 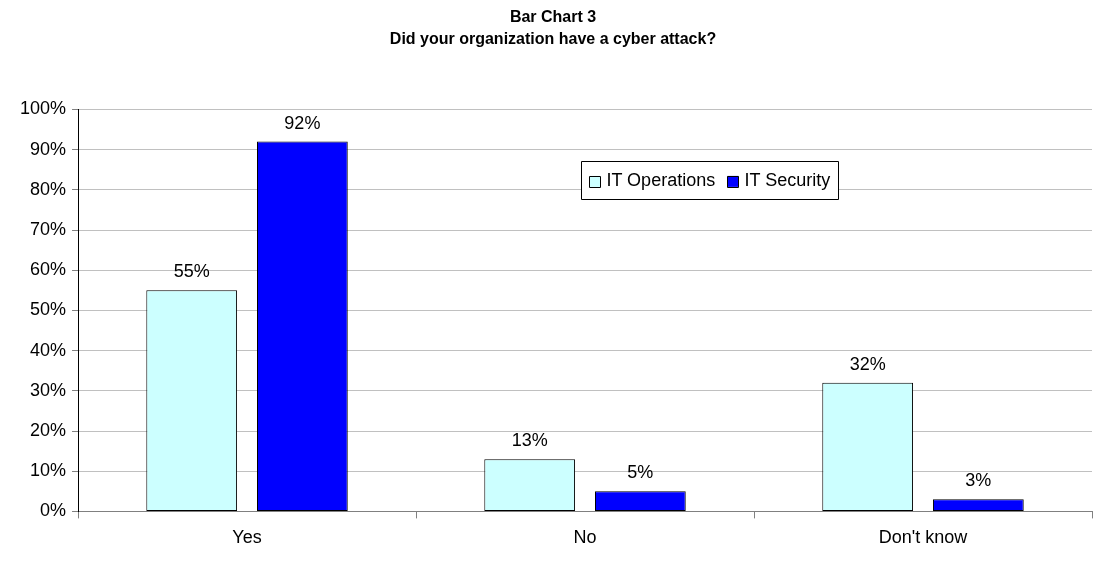 What do you see at coordinates (661, 180) in the screenshot?
I see `legend-label: IT Operations` at bounding box center [661, 180].